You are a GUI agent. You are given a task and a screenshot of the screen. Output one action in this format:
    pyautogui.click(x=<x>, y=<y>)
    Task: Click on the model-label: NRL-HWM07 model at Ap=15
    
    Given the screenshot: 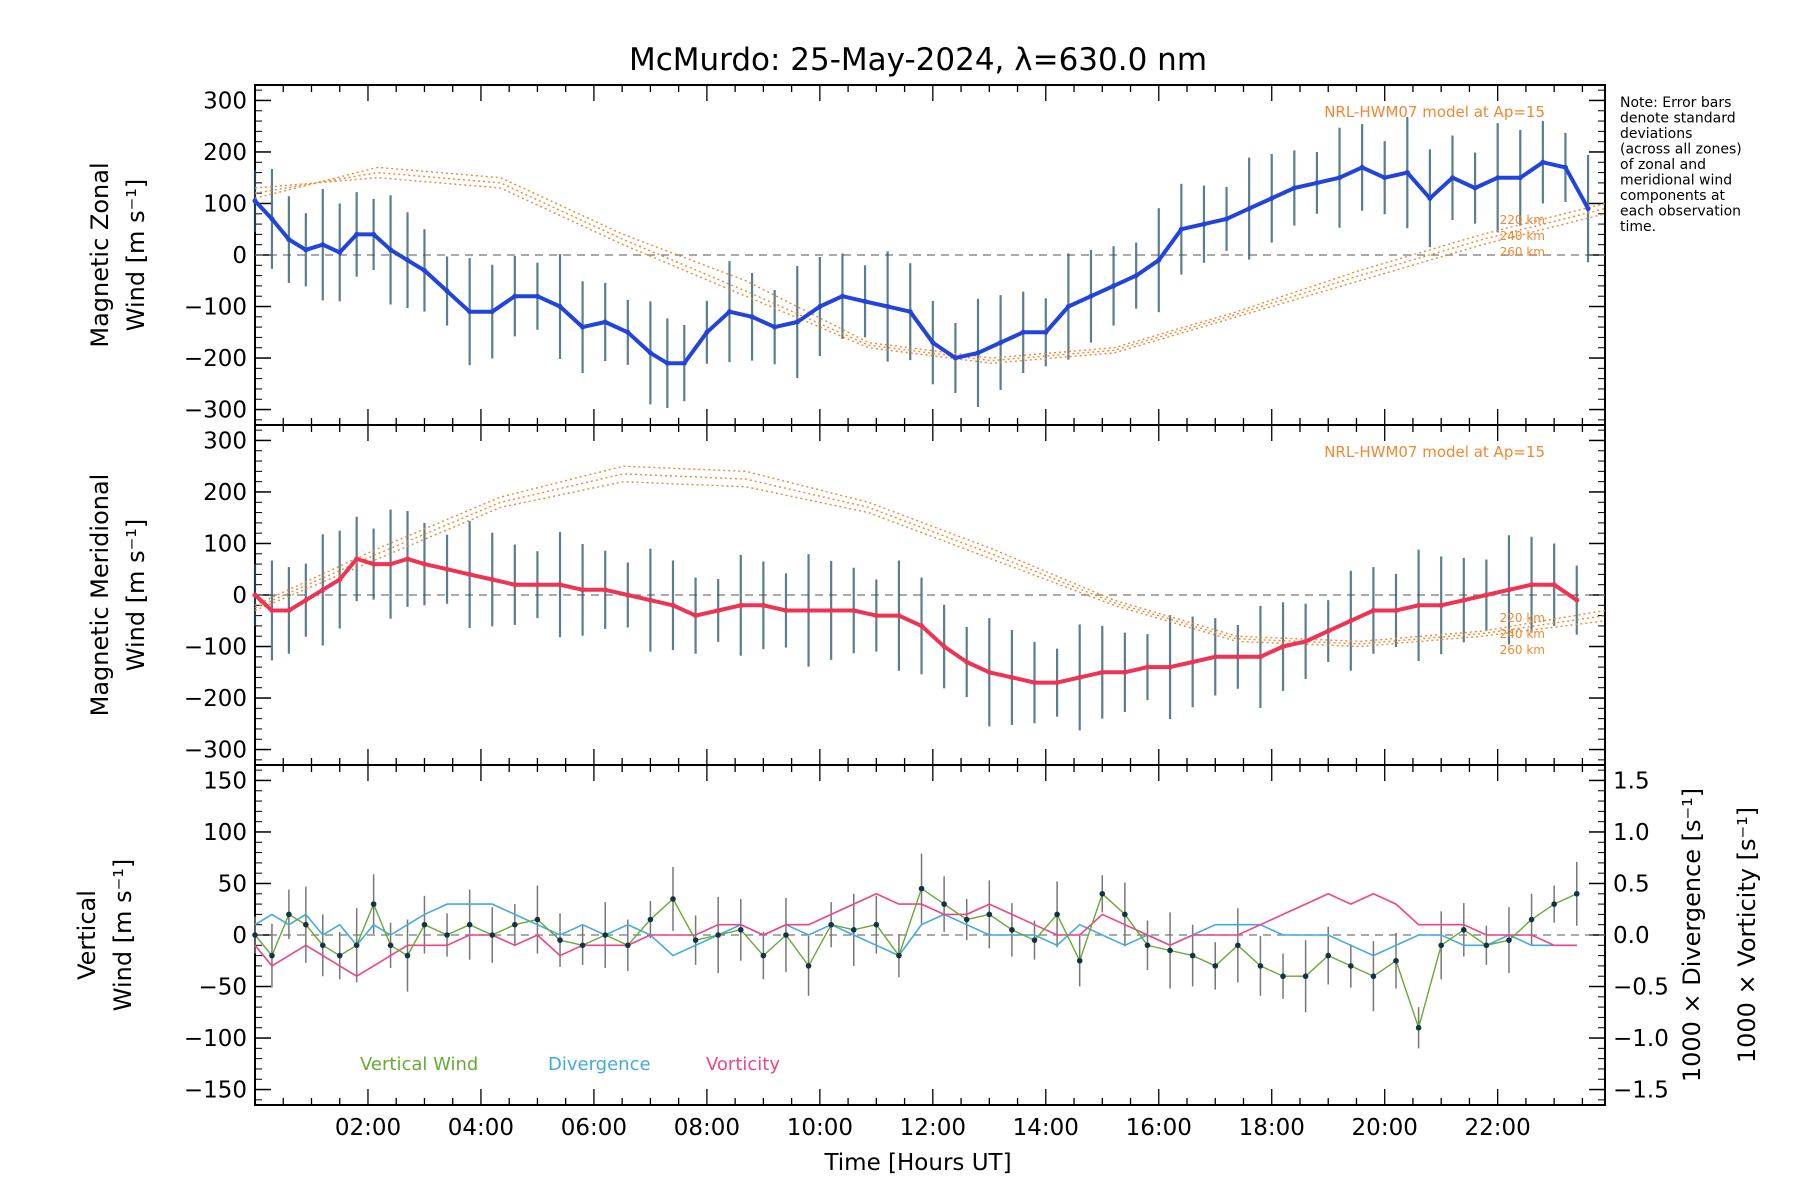 What is the action you would take?
    pyautogui.click(x=1434, y=112)
    